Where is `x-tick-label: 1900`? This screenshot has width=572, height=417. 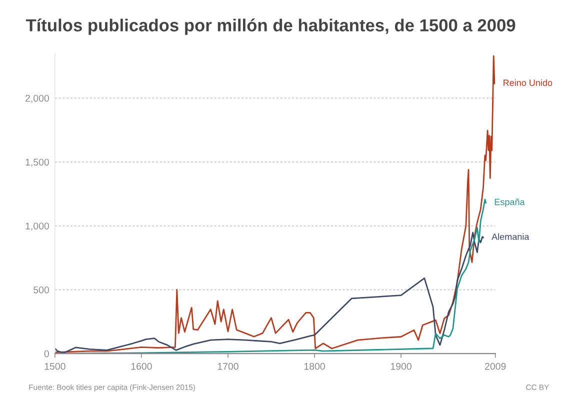
x-tick-label: 1900 is located at coordinates (401, 366).